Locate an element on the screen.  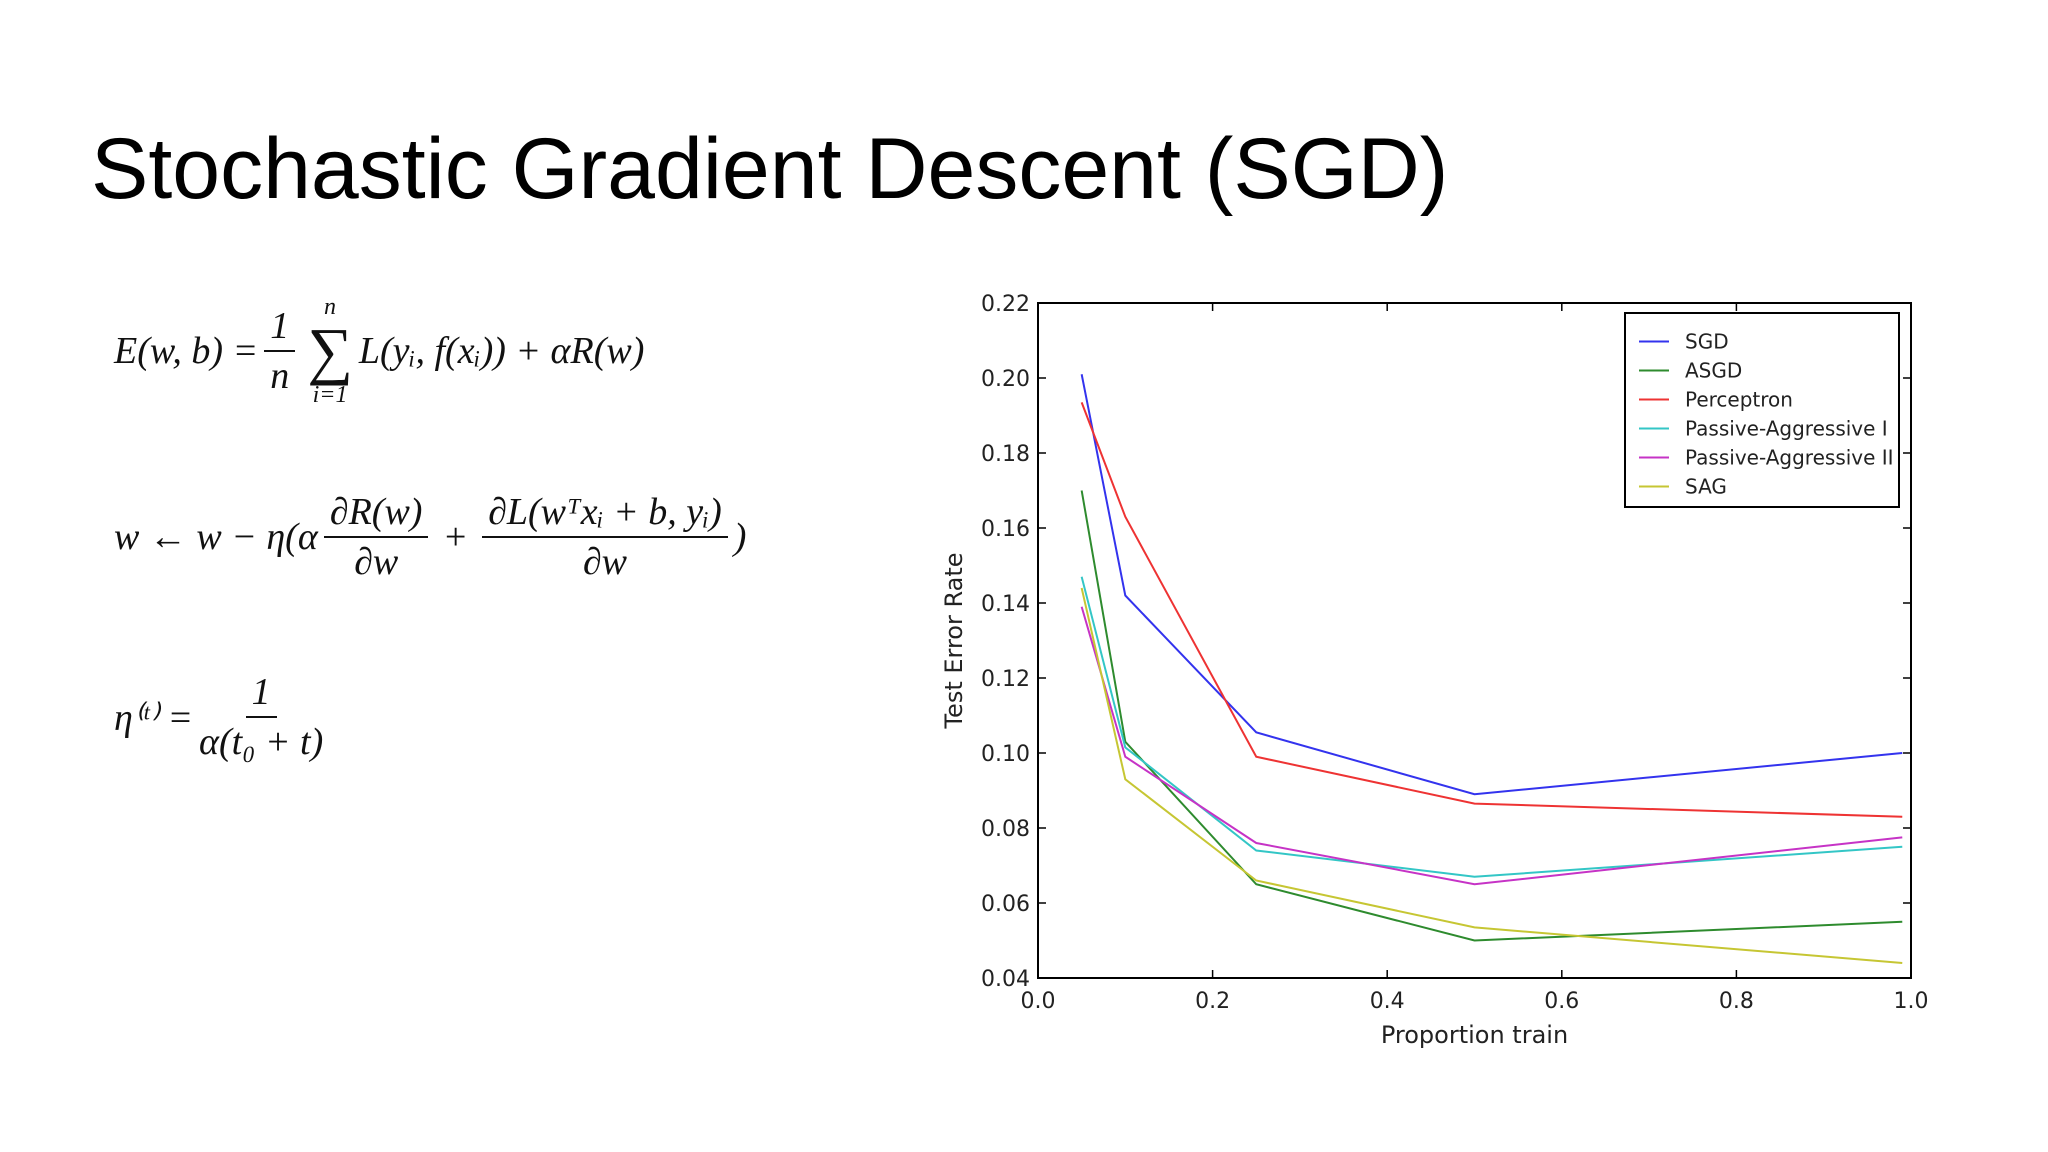
x-tick-label: 0.0 is located at coordinates (1038, 1001).